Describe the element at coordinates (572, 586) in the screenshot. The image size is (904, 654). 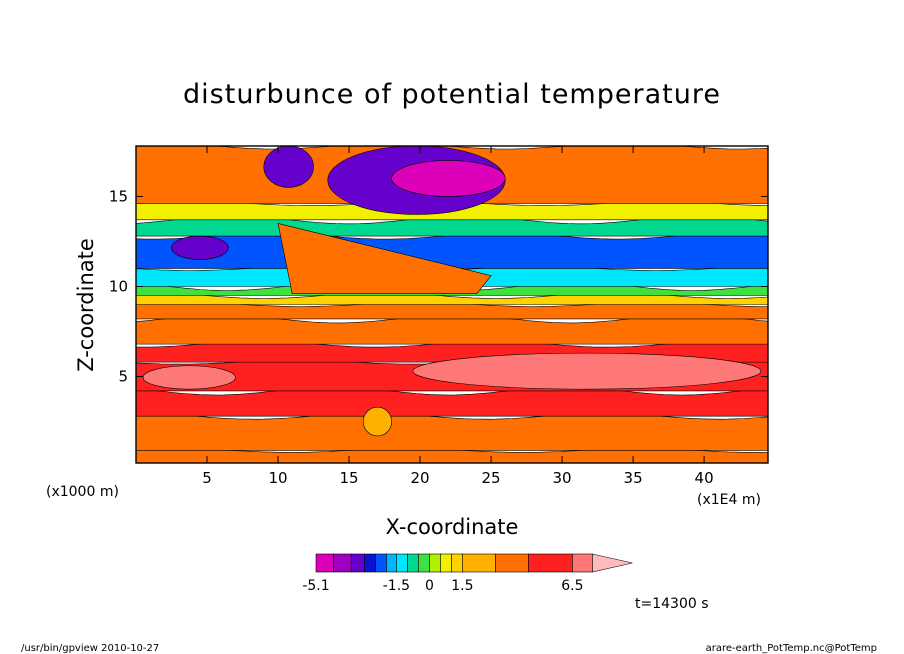
I see `colorbar-label-4: 6.5` at that location.